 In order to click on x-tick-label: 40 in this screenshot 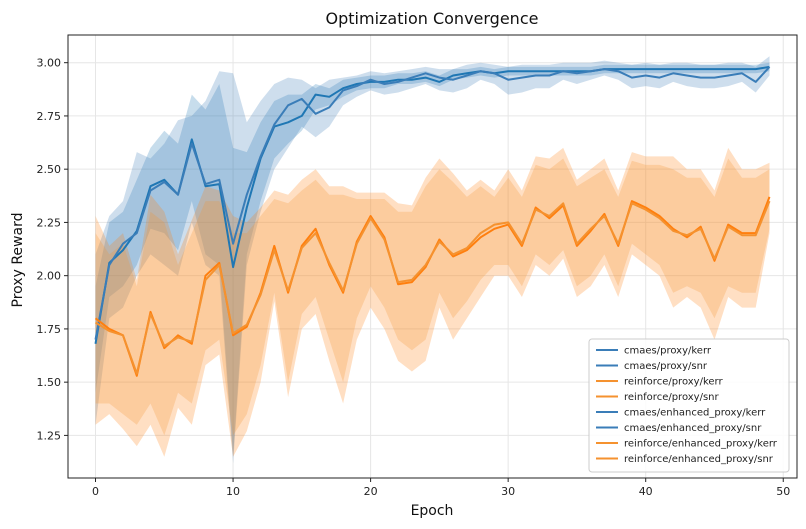, I will do `click(646, 491)`.